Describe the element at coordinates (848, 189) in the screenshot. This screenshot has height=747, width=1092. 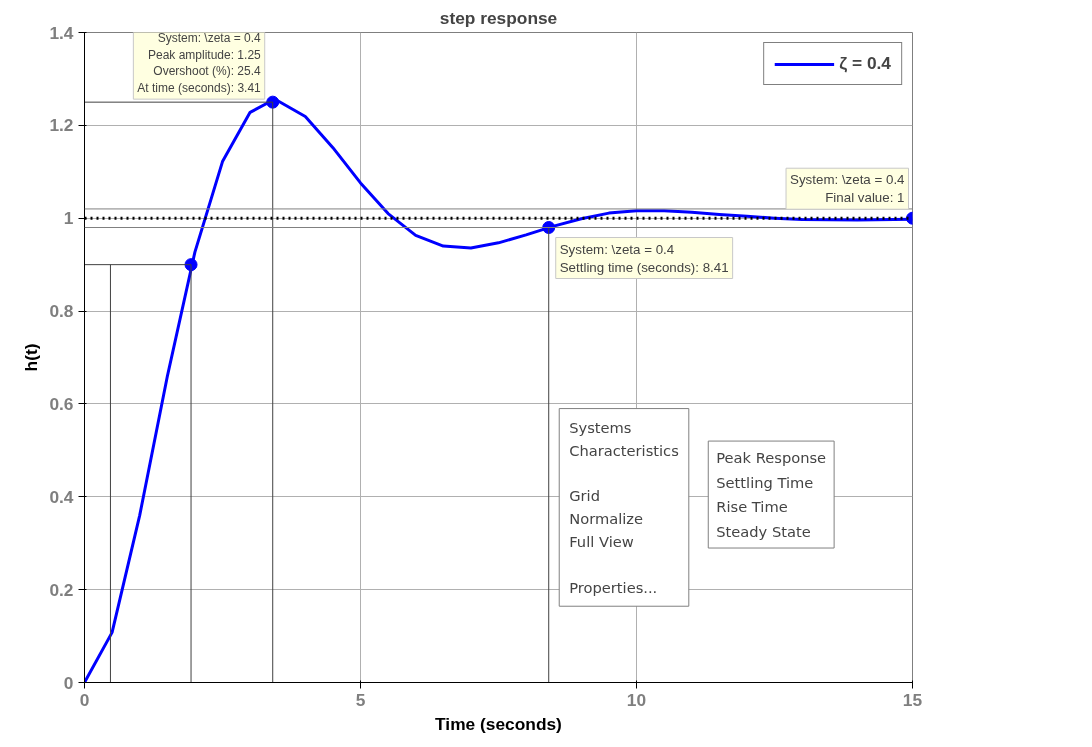
I see `annotation: System: \zeta = 0.4 Final value: 1` at that location.